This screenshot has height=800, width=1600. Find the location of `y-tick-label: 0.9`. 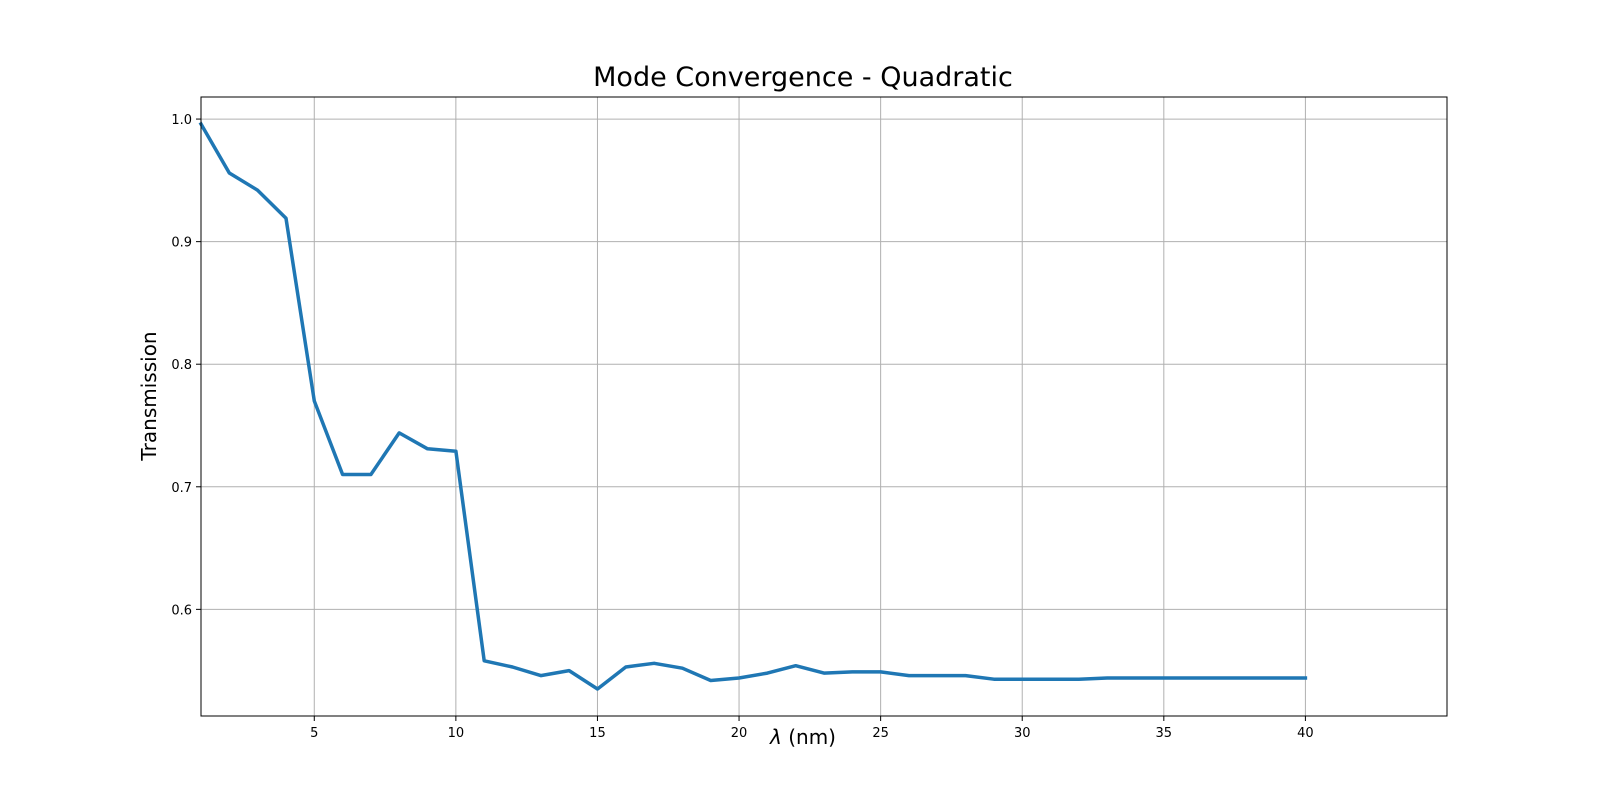

y-tick-label: 0.9 is located at coordinates (181, 243).